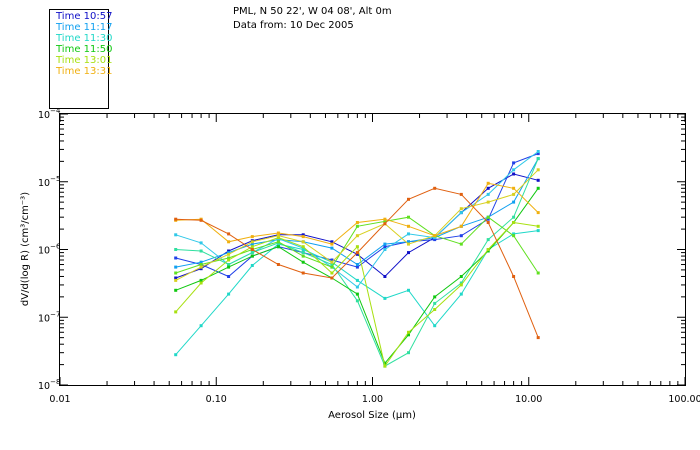 The image size is (700, 450). I want to click on x-tick-label: 1.00, so click(372, 399).